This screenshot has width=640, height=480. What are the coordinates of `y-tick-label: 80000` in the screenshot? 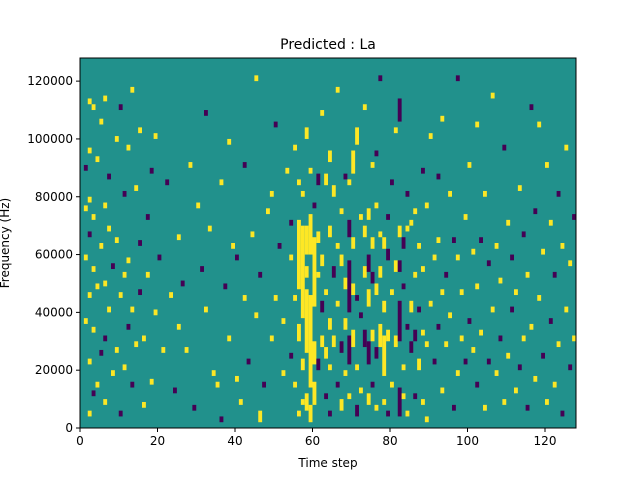 It's located at (54, 197).